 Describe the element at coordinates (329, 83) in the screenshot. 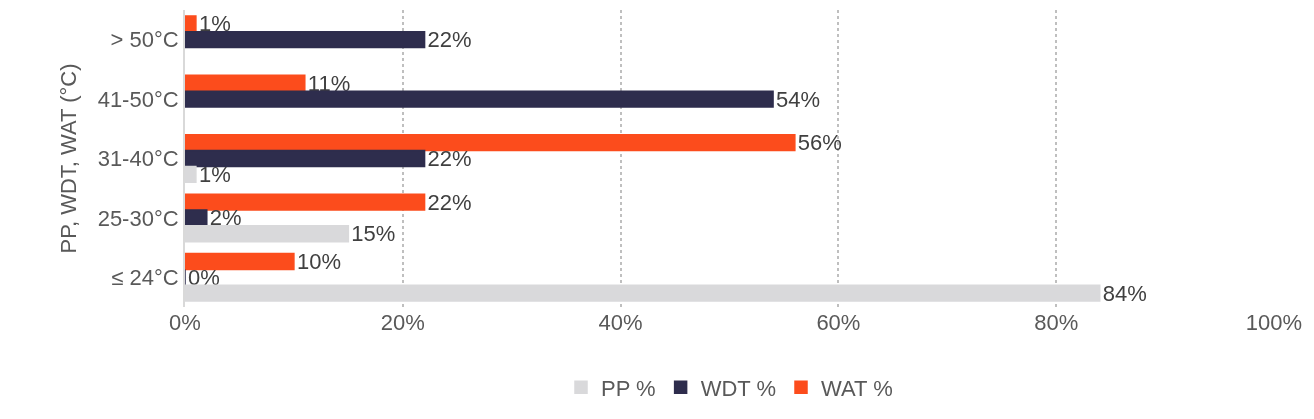

I see `data-label: 11%` at that location.